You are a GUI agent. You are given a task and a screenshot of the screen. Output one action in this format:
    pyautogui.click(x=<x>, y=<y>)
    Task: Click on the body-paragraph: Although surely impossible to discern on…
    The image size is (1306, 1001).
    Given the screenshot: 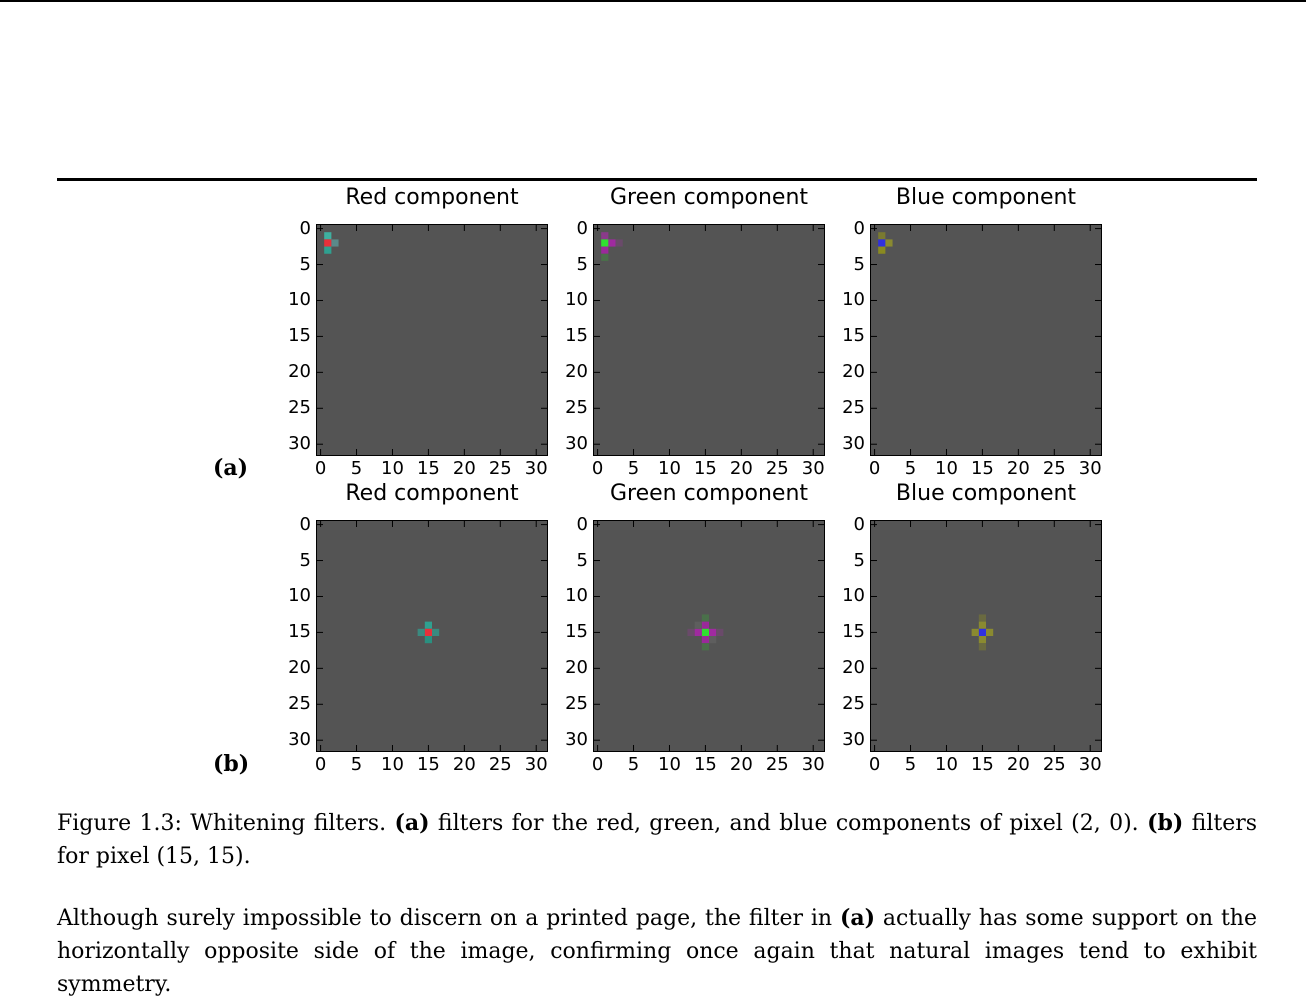 What is the action you would take?
    pyautogui.click(x=657, y=951)
    